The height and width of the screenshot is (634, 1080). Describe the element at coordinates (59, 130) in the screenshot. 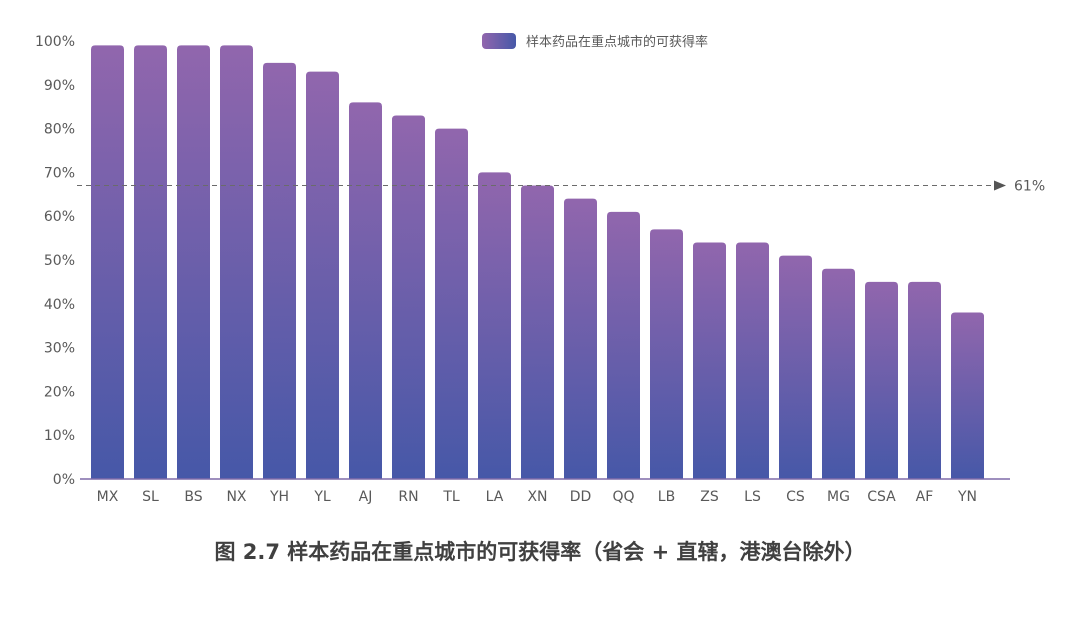

I see `y-tick-label: 80%` at that location.